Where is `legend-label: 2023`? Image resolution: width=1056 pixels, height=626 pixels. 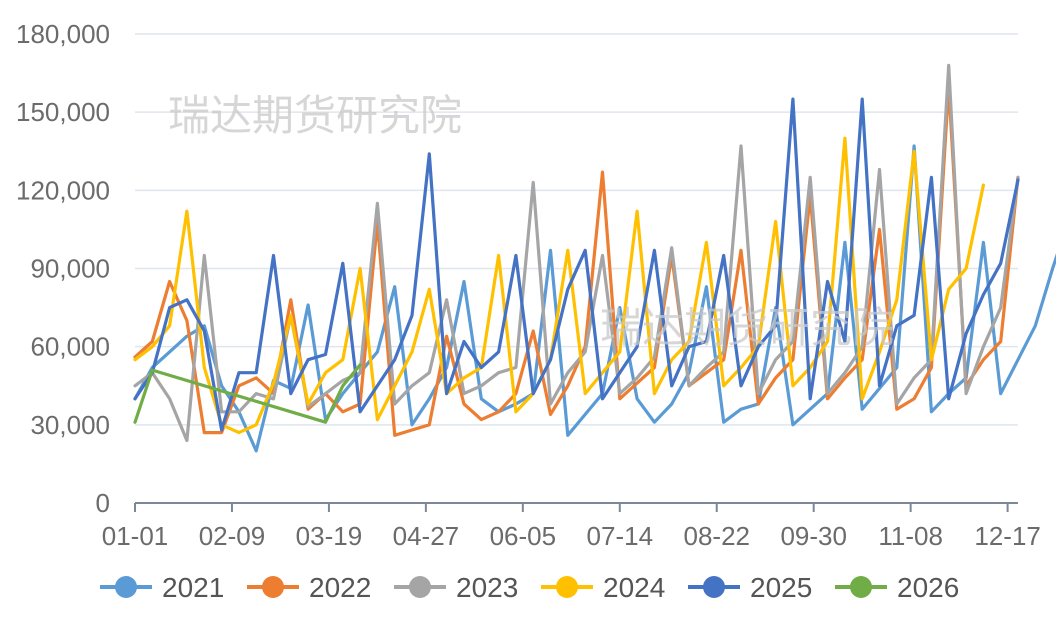
legend-label: 2023 is located at coordinates (487, 587).